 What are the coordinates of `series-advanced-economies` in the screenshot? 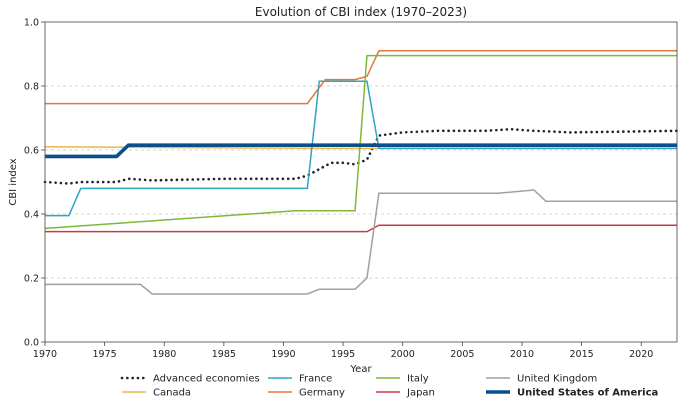 It's located at (361, 156).